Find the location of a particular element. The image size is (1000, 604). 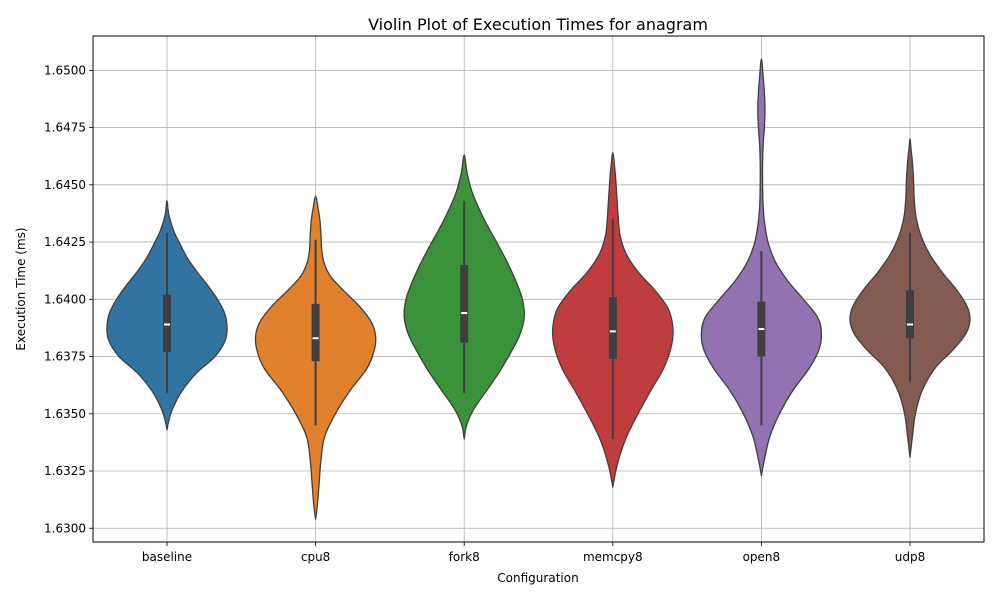

iqr-box-cpu8 is located at coordinates (315, 332).